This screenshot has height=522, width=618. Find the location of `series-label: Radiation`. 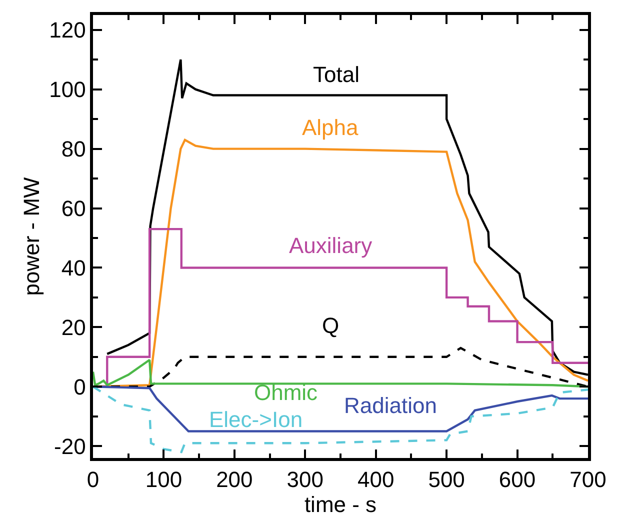

series-label: Radiation is located at coordinates (390, 405).